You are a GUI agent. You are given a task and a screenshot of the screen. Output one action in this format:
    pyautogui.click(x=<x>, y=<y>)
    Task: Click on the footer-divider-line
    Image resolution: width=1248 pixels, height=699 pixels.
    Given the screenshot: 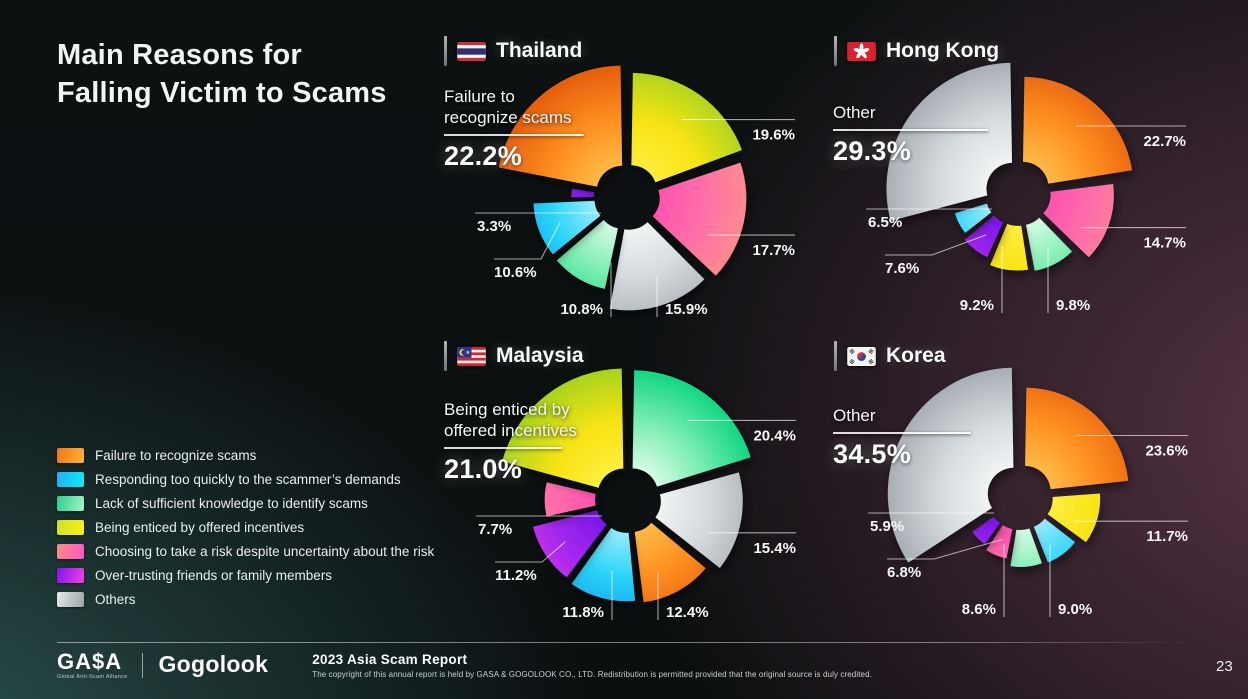 What is the action you would take?
    pyautogui.click(x=623, y=642)
    